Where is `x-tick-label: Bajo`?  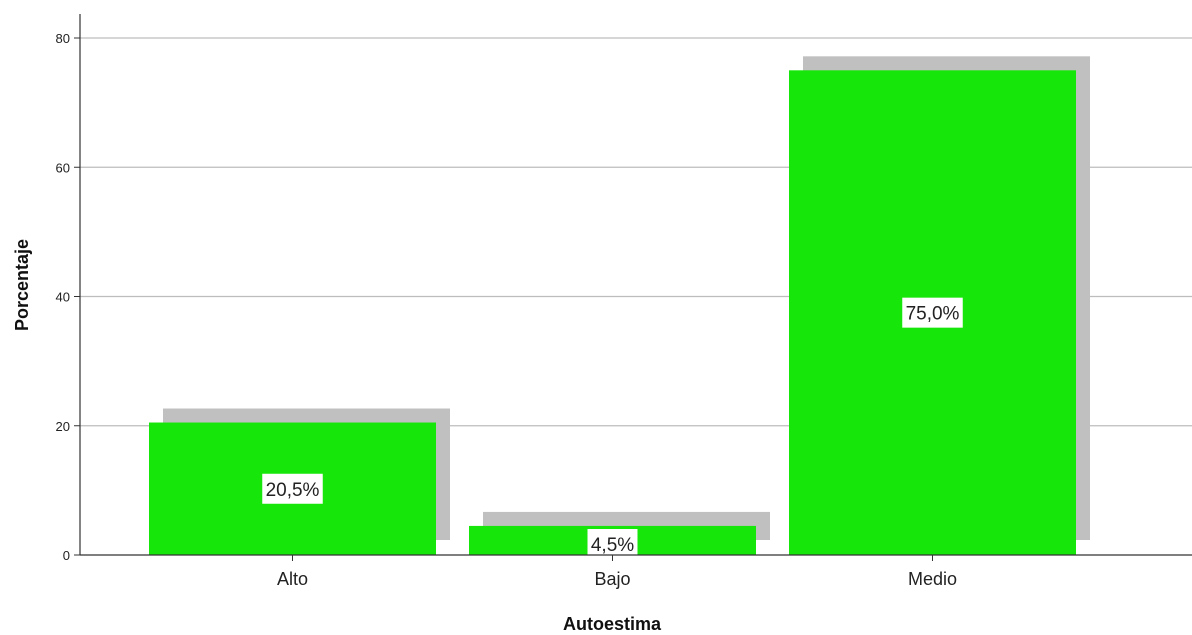
x-tick-label: Bajo is located at coordinates (612, 579).